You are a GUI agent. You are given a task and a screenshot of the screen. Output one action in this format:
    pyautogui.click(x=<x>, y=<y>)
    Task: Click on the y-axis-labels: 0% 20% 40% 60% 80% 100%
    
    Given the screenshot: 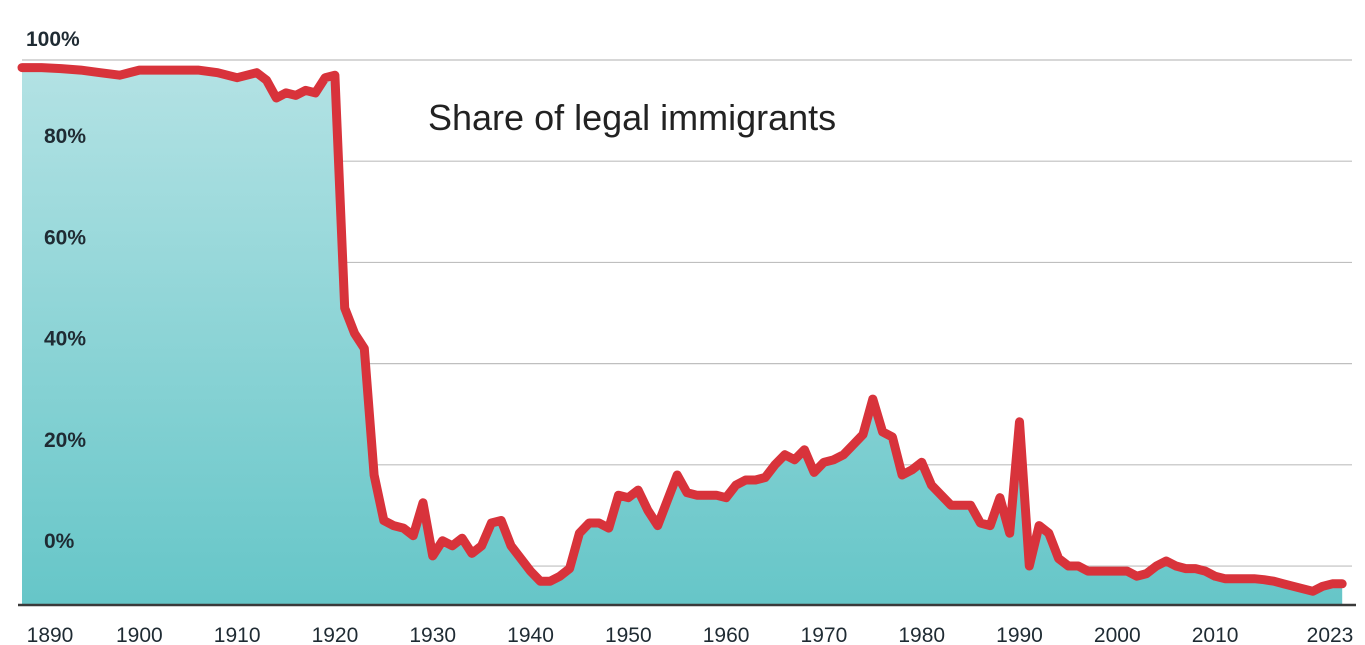 What is the action you would take?
    pyautogui.click(x=56, y=290)
    